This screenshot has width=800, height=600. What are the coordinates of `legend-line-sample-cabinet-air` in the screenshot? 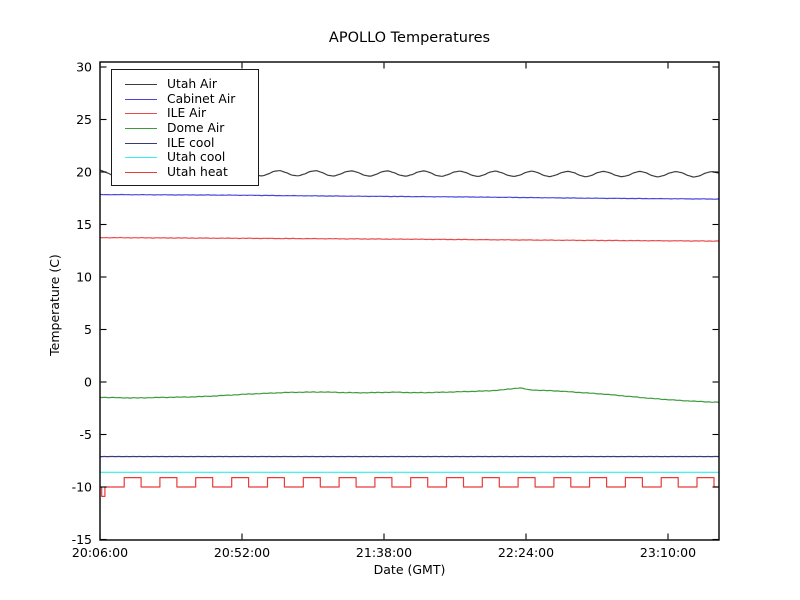 It's located at (141, 99).